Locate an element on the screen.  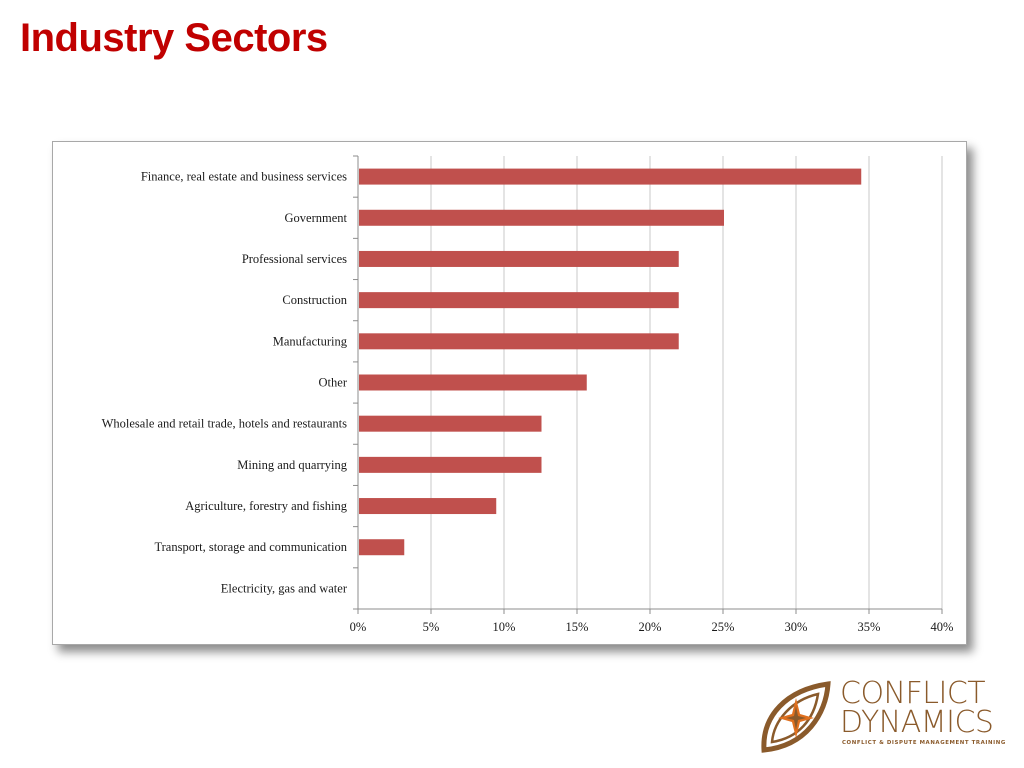
logo-line-1: CONFLICT is located at coordinates (913, 693).